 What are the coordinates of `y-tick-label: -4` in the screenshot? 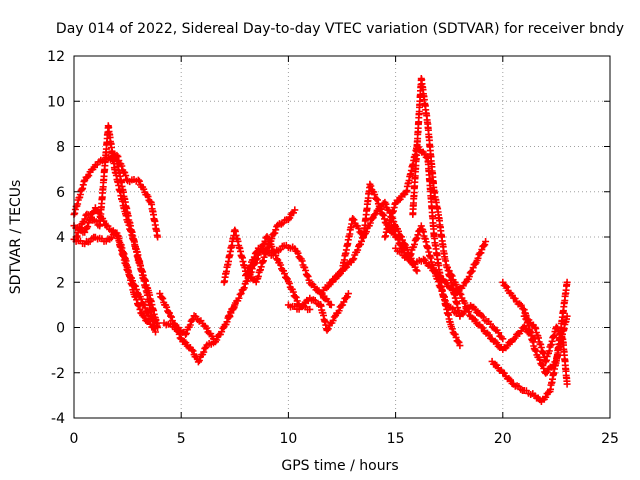 It's located at (58, 419).